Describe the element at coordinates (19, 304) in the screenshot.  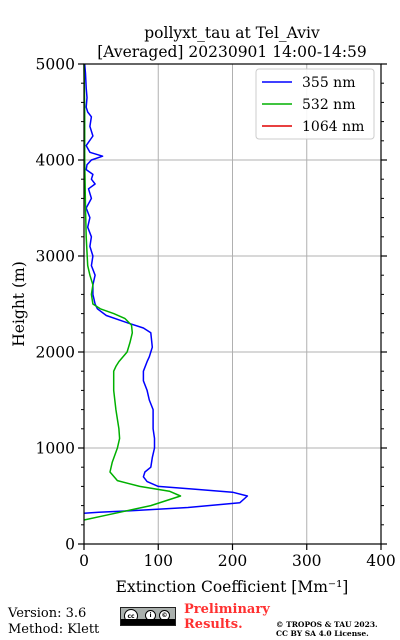
I see `y-axis-label: Height (m)` at that location.